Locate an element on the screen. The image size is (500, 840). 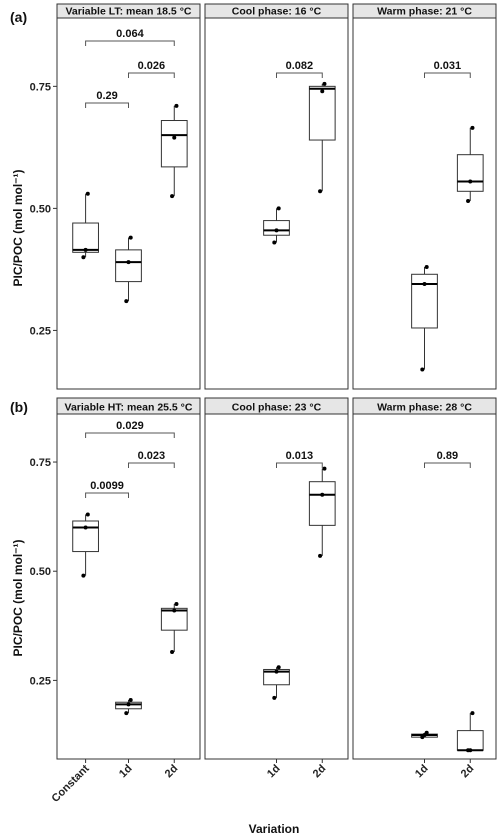
p-value-label: 0.013 is located at coordinates (300, 456).